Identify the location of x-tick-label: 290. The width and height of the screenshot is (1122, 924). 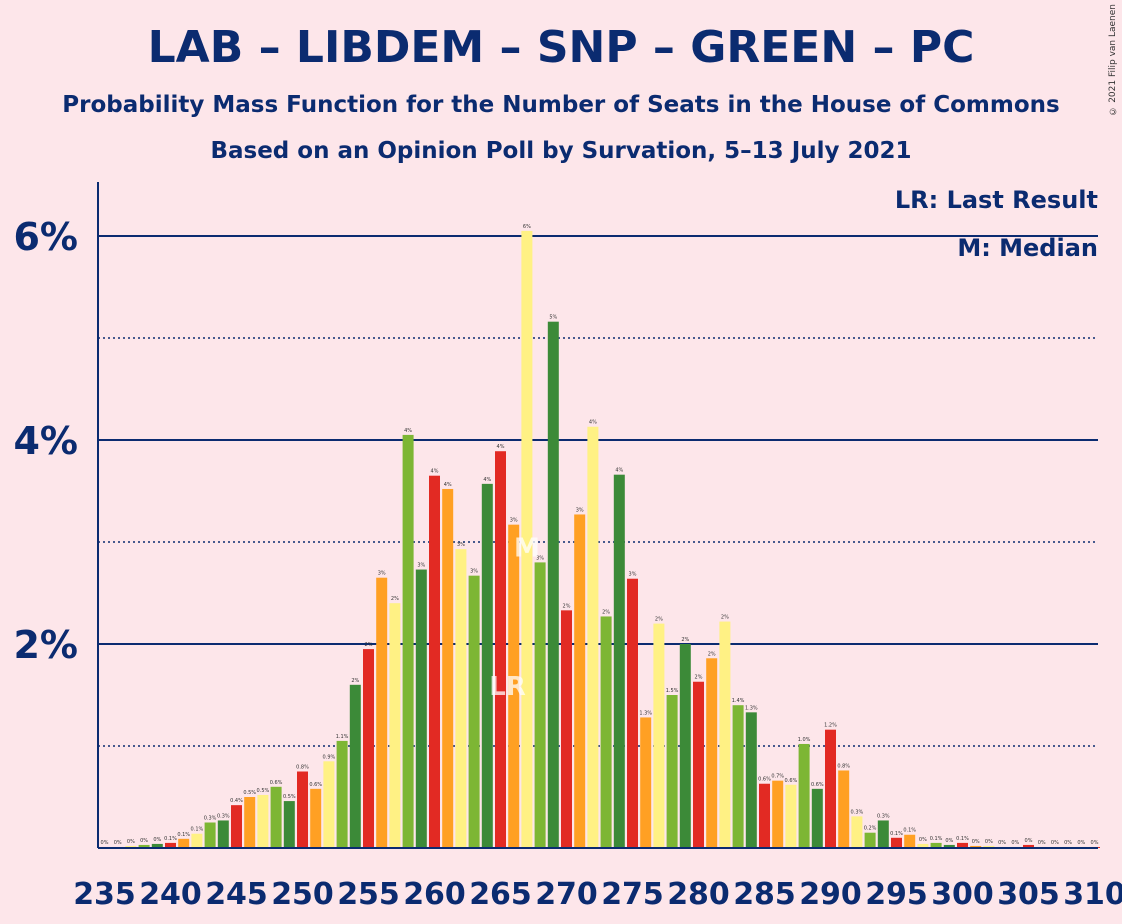
(830, 894).